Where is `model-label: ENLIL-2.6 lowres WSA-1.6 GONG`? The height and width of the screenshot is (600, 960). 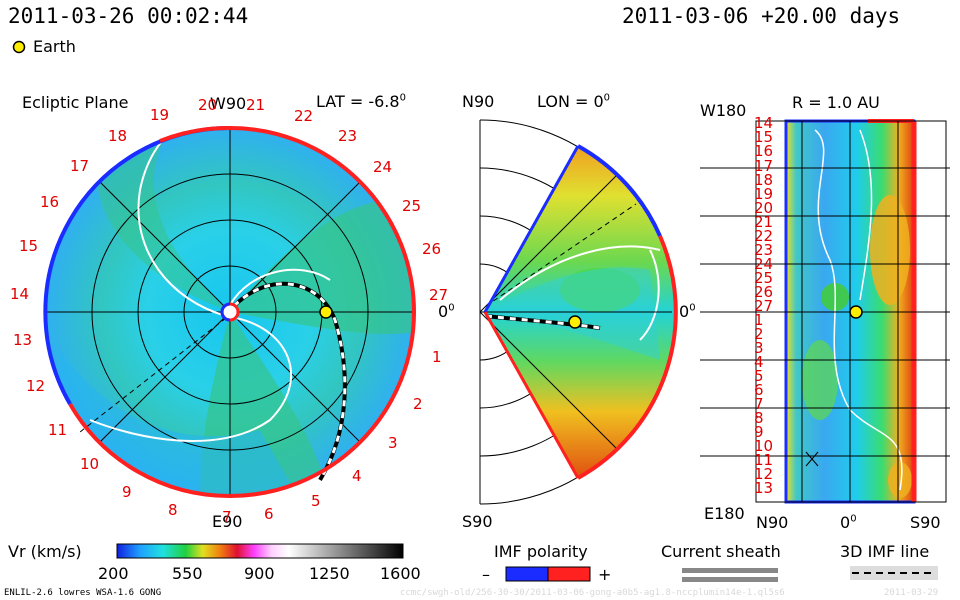 model-label: ENLIL-2.6 lowres WSA-1.6 GONG is located at coordinates (83, 593).